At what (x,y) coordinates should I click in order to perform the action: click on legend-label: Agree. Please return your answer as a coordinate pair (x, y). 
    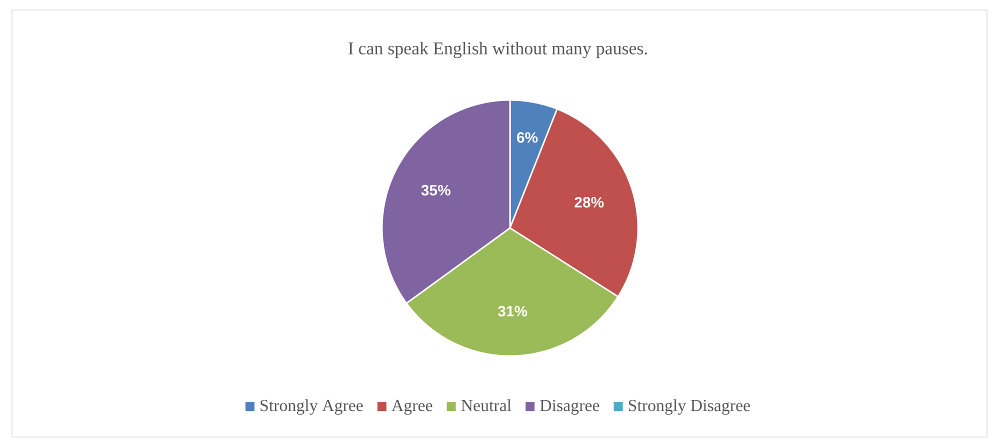
    Looking at the image, I should click on (412, 407).